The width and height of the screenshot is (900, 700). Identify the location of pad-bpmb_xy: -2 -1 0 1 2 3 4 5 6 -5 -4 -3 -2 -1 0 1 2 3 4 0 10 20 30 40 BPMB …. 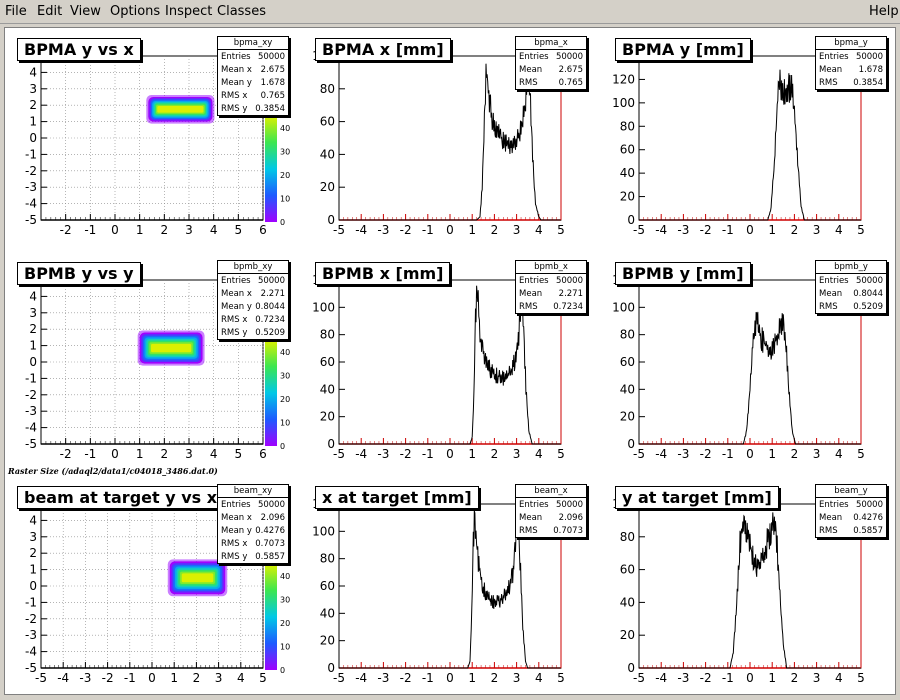
(152, 360).